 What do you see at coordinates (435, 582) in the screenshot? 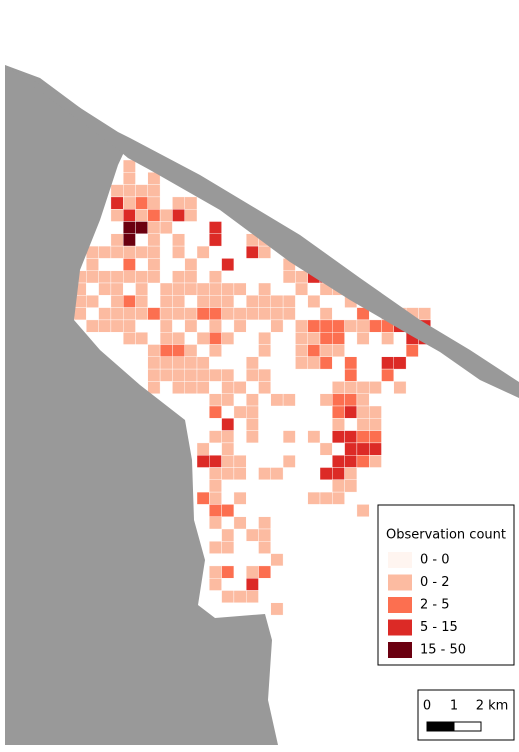
I see `legend-label: 0 - 2` at bounding box center [435, 582].